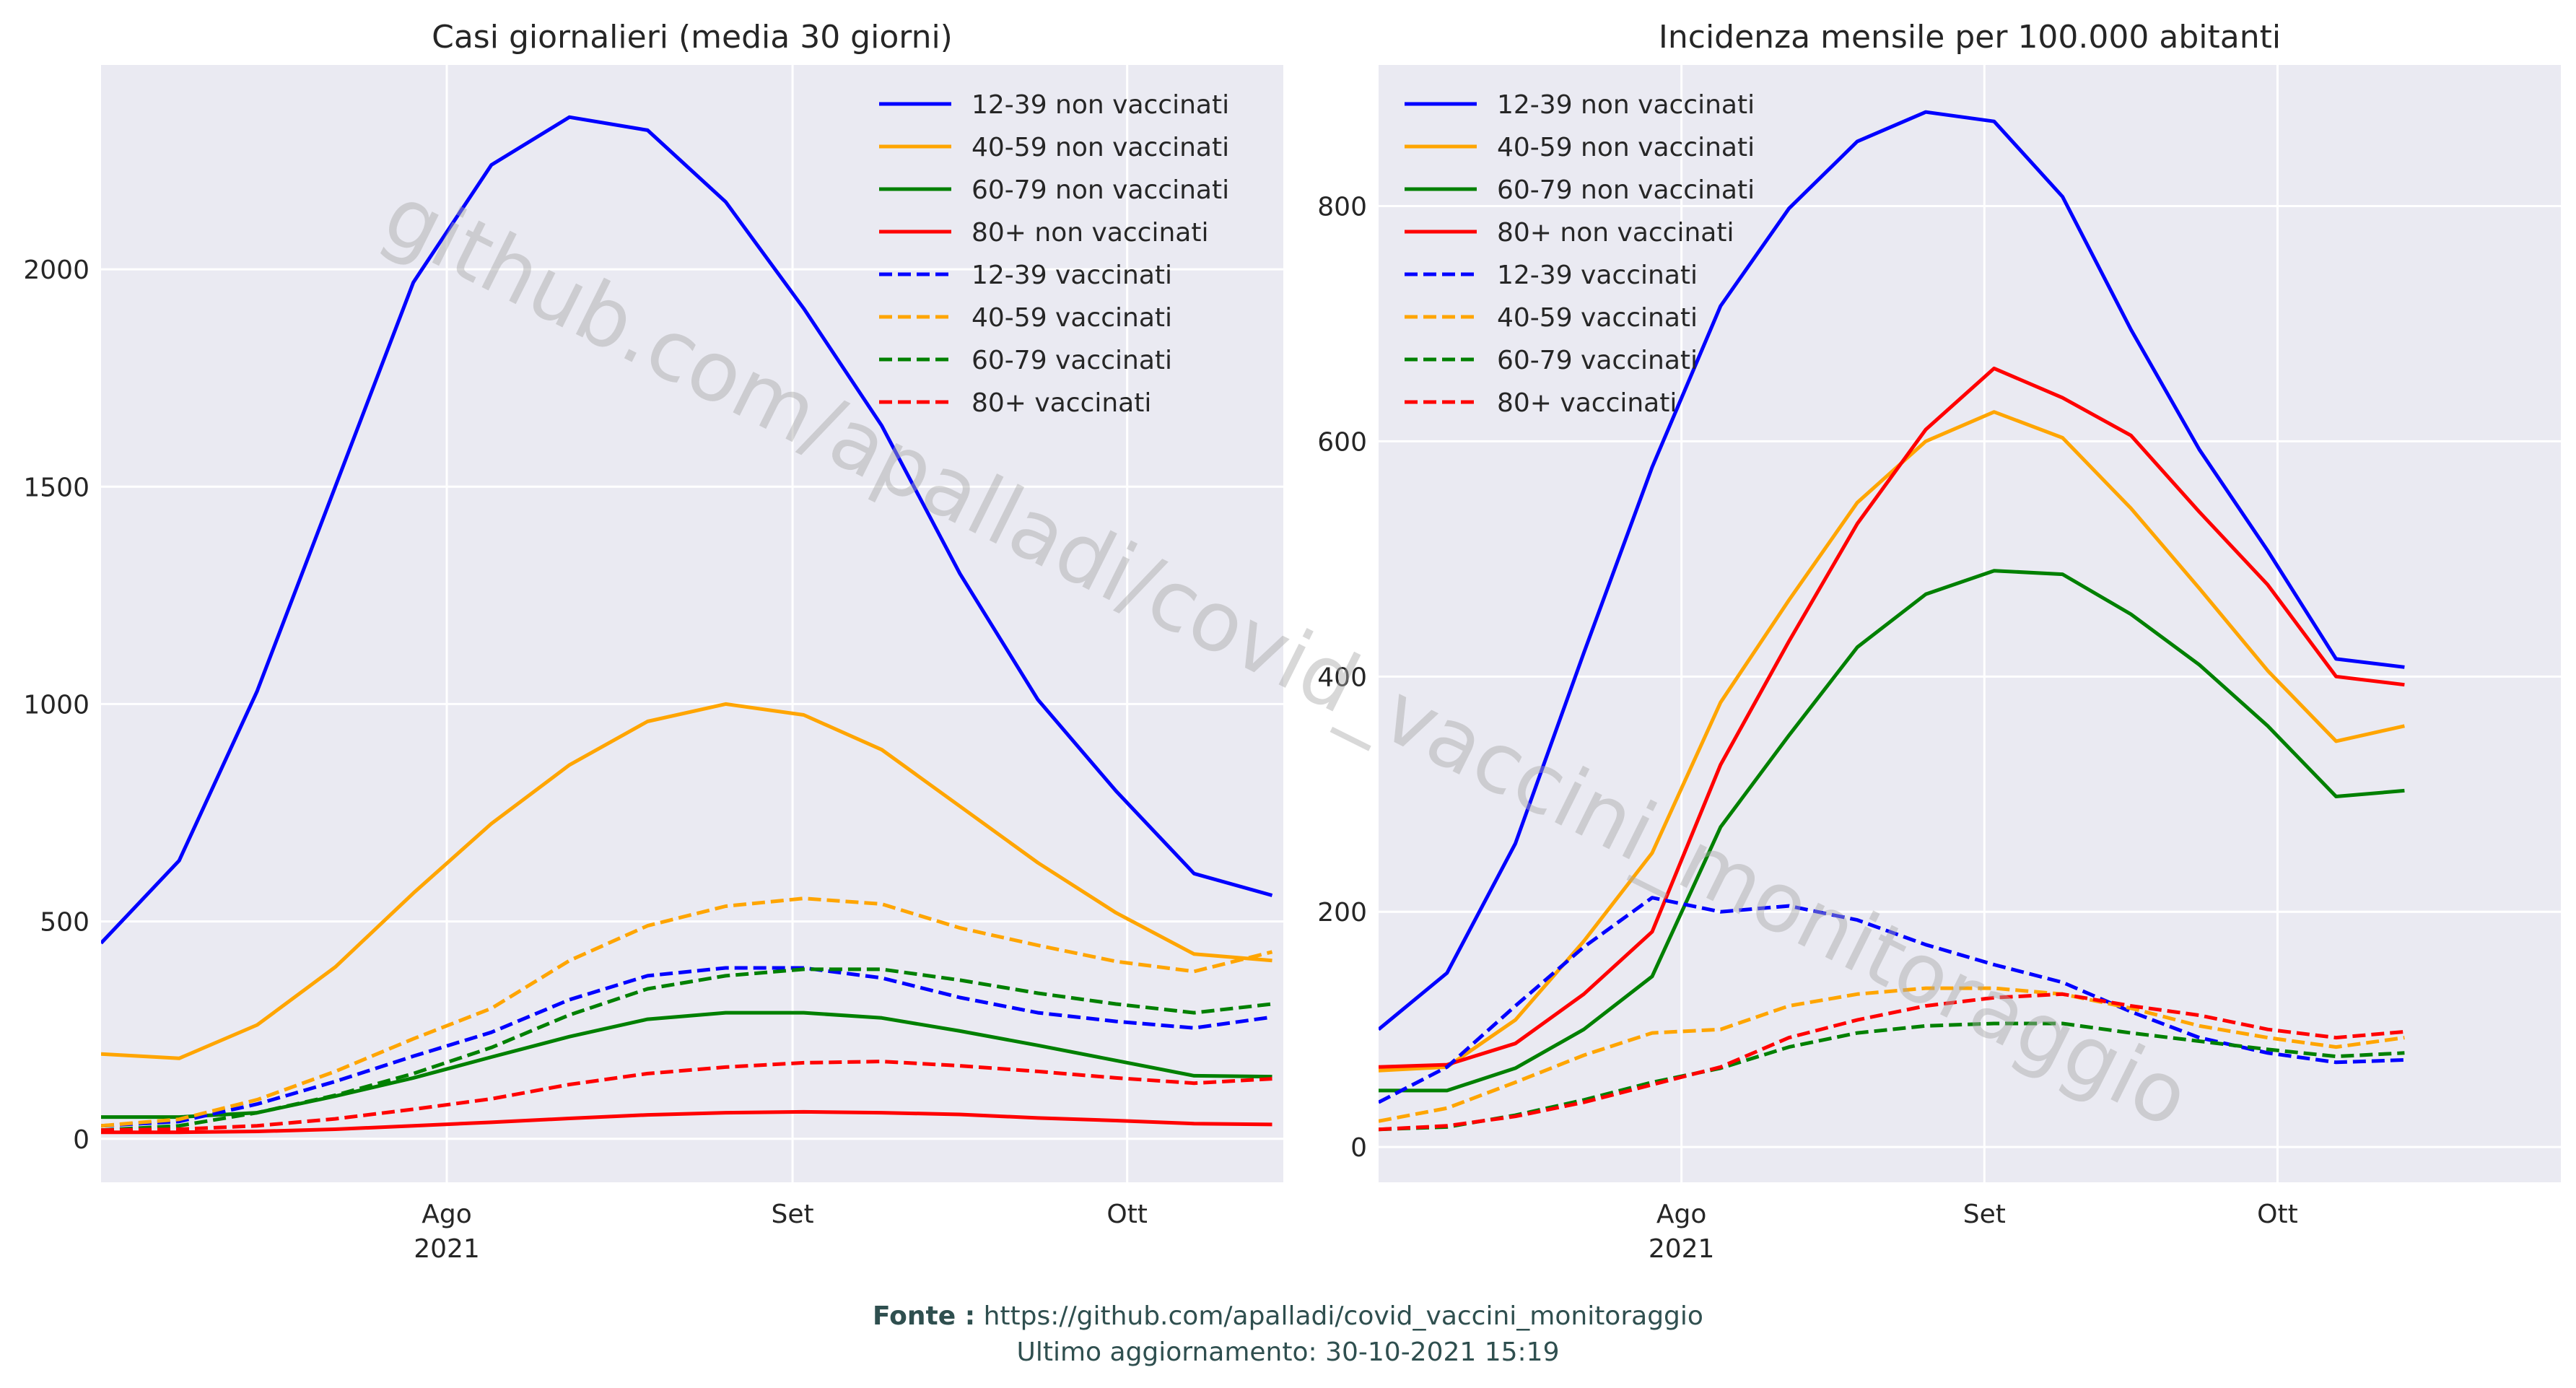 Image resolution: width=2576 pixels, height=1388 pixels. I want to click on footer-source-label: Fonte :, so click(924, 1316).